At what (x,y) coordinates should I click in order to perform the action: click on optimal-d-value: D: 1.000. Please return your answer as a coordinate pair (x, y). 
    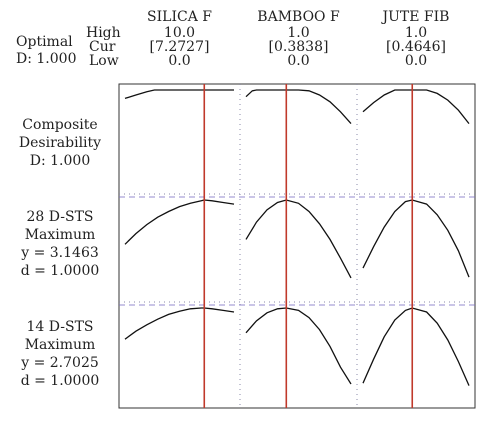
    Looking at the image, I should click on (46, 59).